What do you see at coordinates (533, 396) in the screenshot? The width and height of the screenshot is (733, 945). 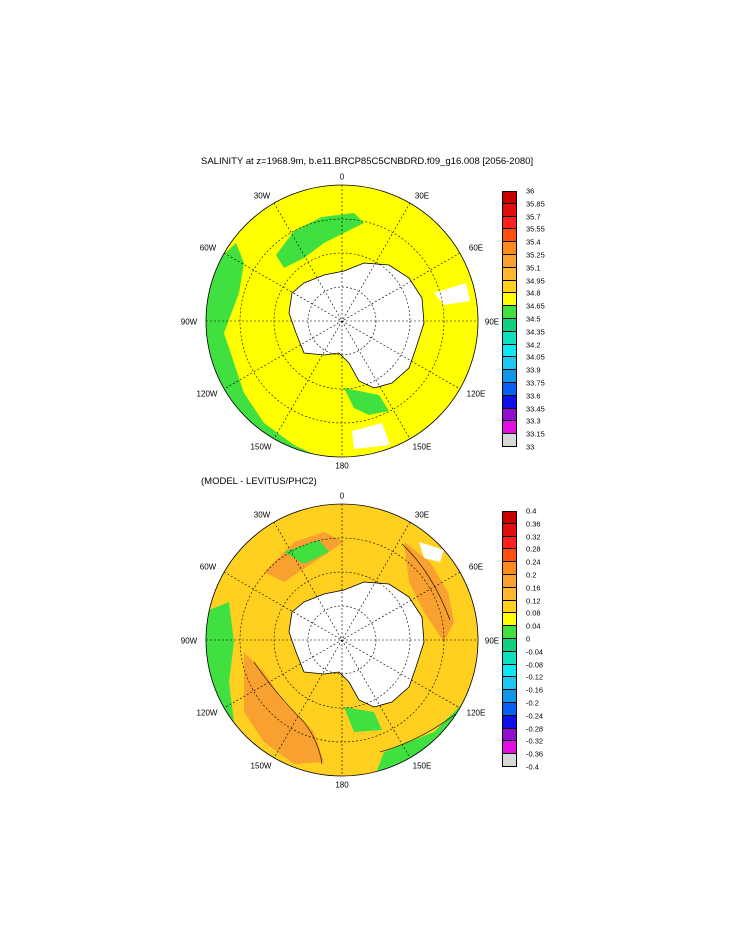 I see `colorbar-label: 33.6` at bounding box center [533, 396].